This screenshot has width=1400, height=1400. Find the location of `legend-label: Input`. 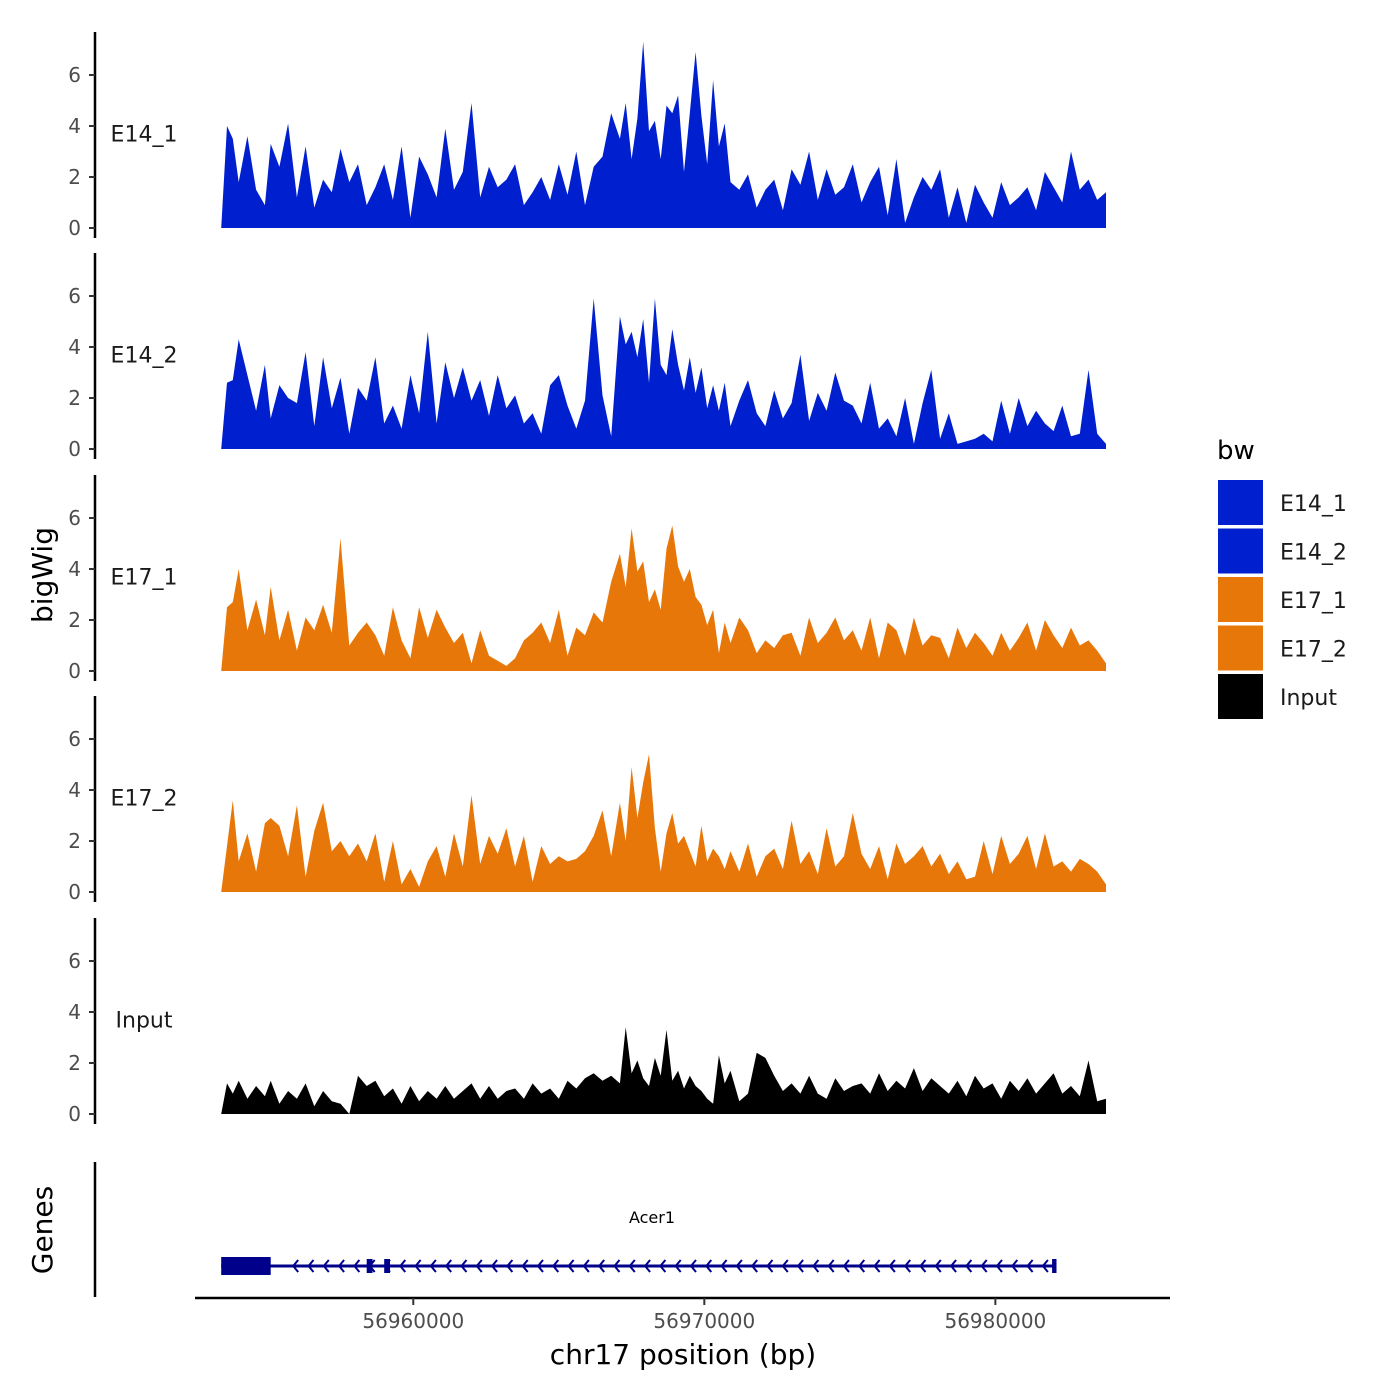

legend-label: Input is located at coordinates (1308, 698).